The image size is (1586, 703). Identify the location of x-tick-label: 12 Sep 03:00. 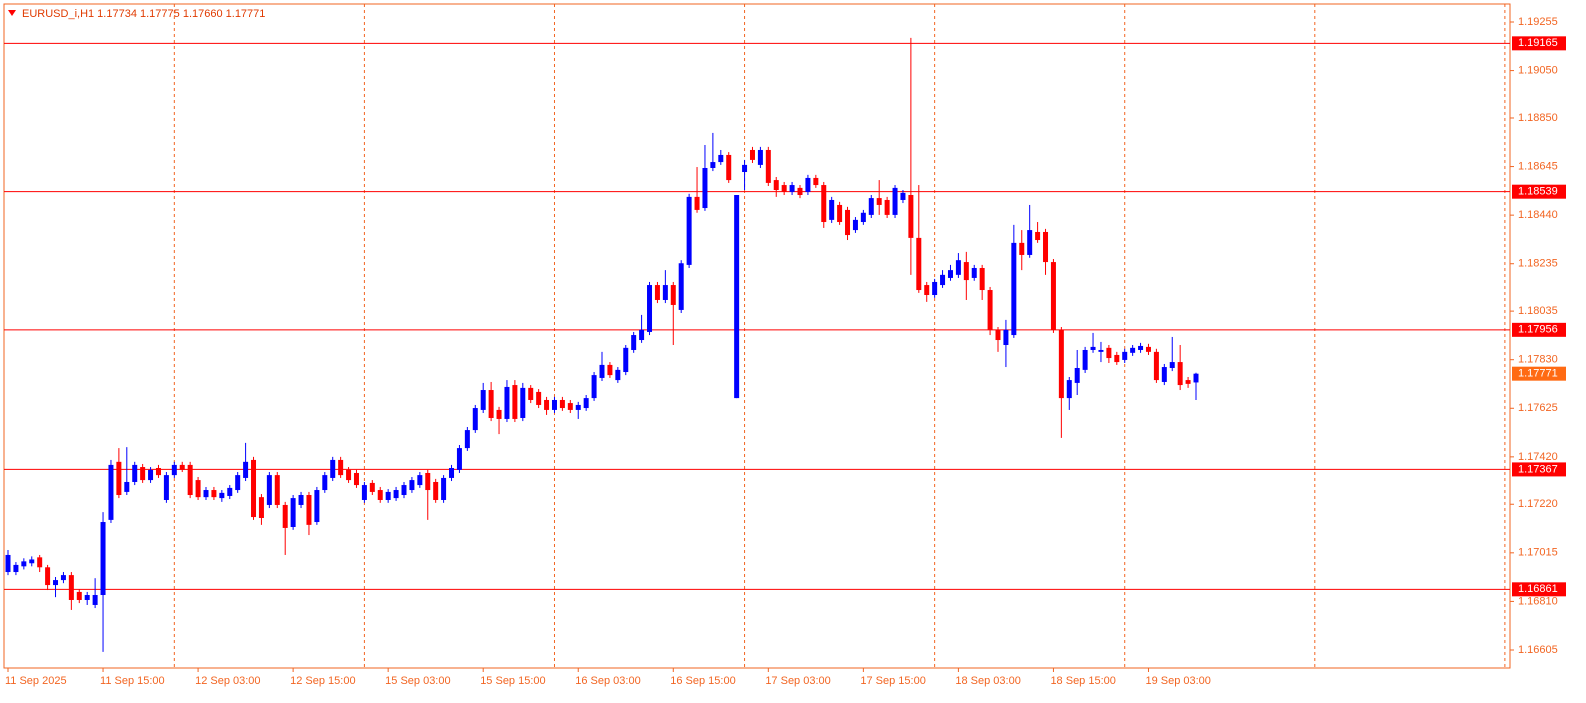
(227, 681).